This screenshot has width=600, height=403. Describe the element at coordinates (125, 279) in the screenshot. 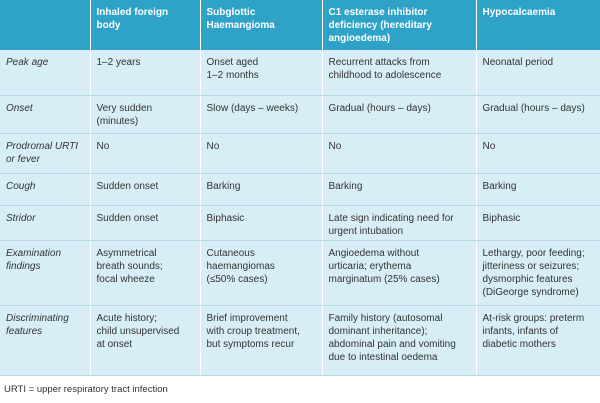

I see `cell-line: focal wheeze` at that location.